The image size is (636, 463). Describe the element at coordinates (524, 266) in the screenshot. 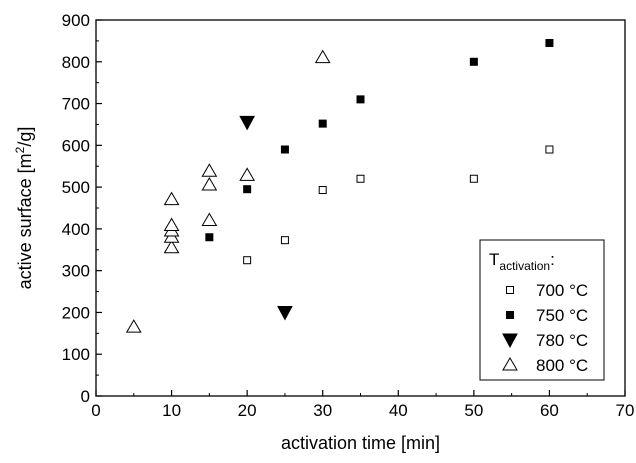

I see `legend-title-subscript: activation` at that location.